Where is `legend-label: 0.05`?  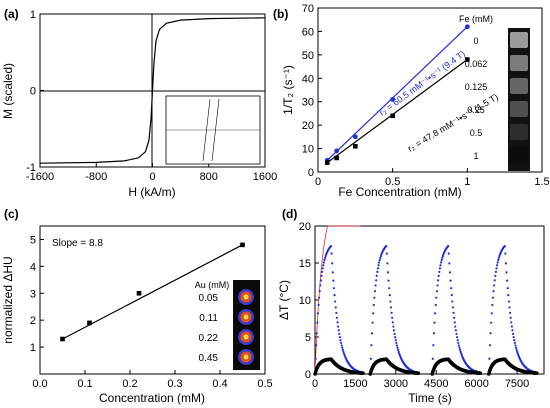
legend-label: 0.05 is located at coordinates (209, 298).